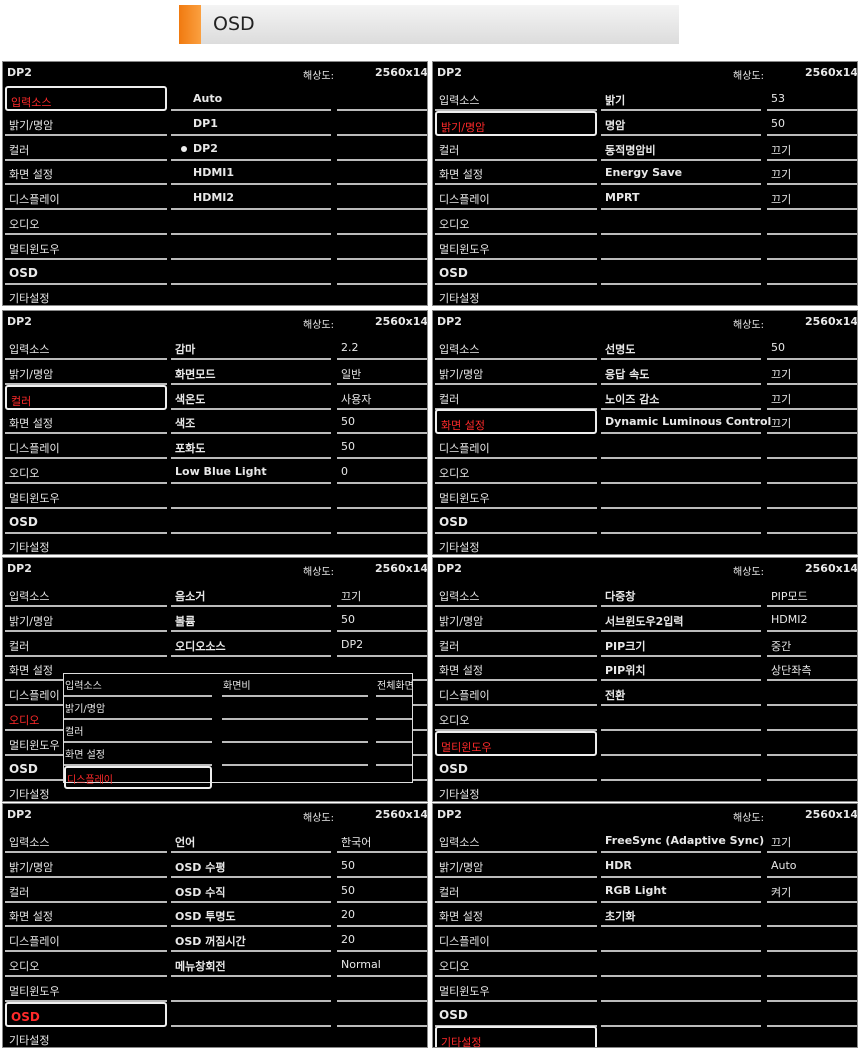  I want to click on sub-value-cell: 전체화면, so click(395, 685).